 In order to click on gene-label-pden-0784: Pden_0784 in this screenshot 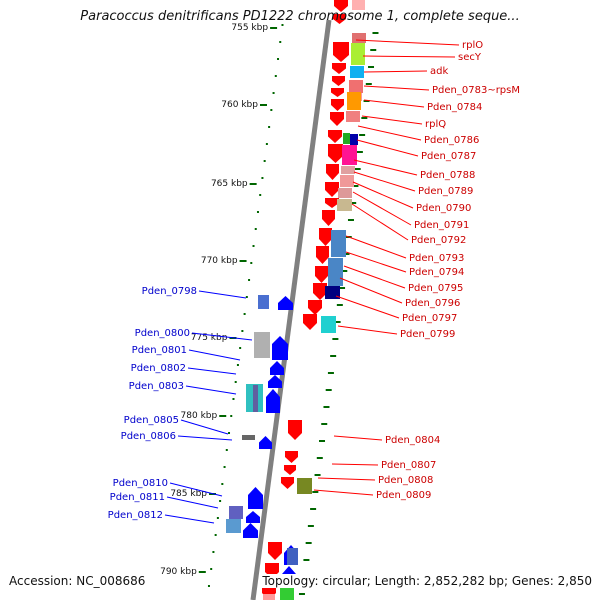, I will do `click(454, 107)`.